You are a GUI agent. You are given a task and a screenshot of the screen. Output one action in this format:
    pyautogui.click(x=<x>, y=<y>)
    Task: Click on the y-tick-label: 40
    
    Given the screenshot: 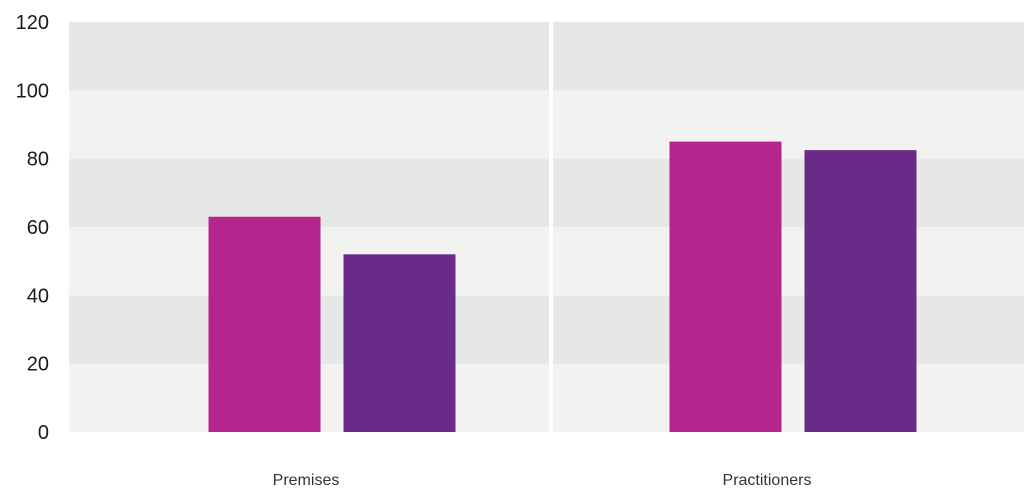 What is the action you would take?
    pyautogui.click(x=38, y=296)
    